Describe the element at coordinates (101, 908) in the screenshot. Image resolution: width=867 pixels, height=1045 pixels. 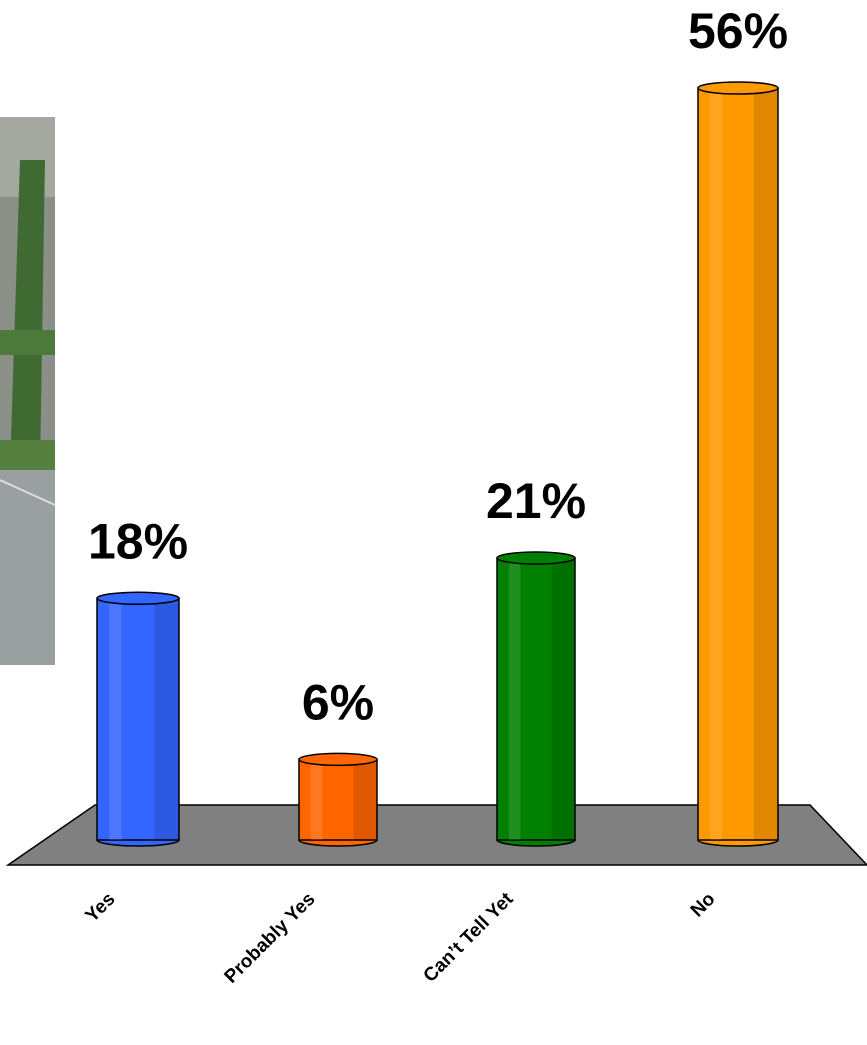
I see `category-label: Yes` at that location.